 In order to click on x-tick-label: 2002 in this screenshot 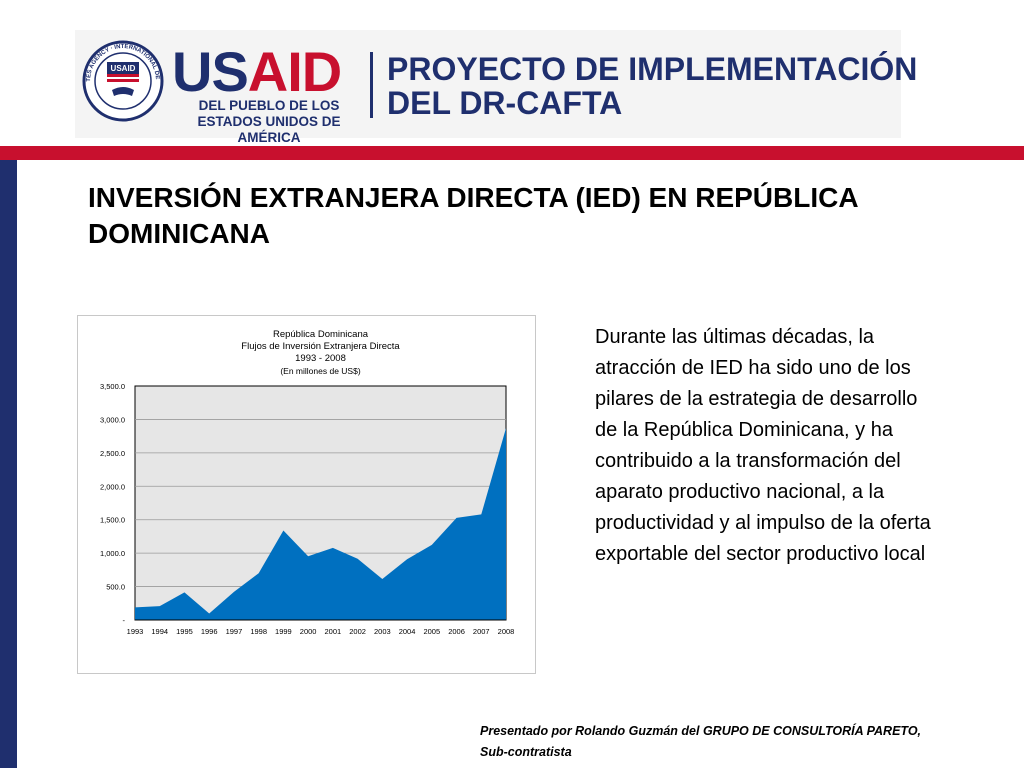, I will do `click(357, 631)`.